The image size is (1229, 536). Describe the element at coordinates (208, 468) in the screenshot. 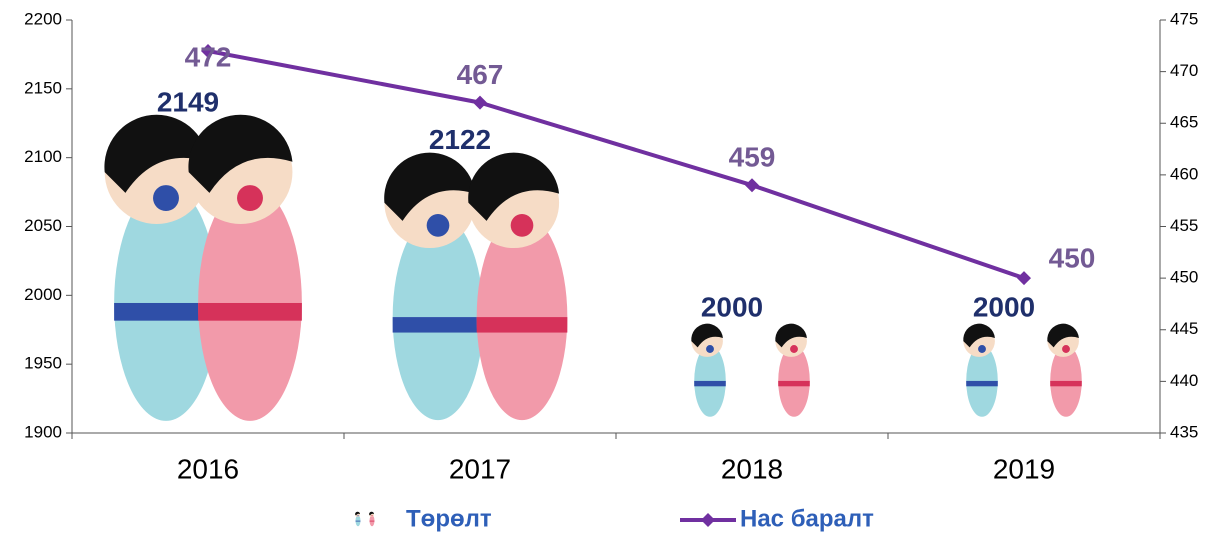

I see `x-tick-label: 2016` at that location.